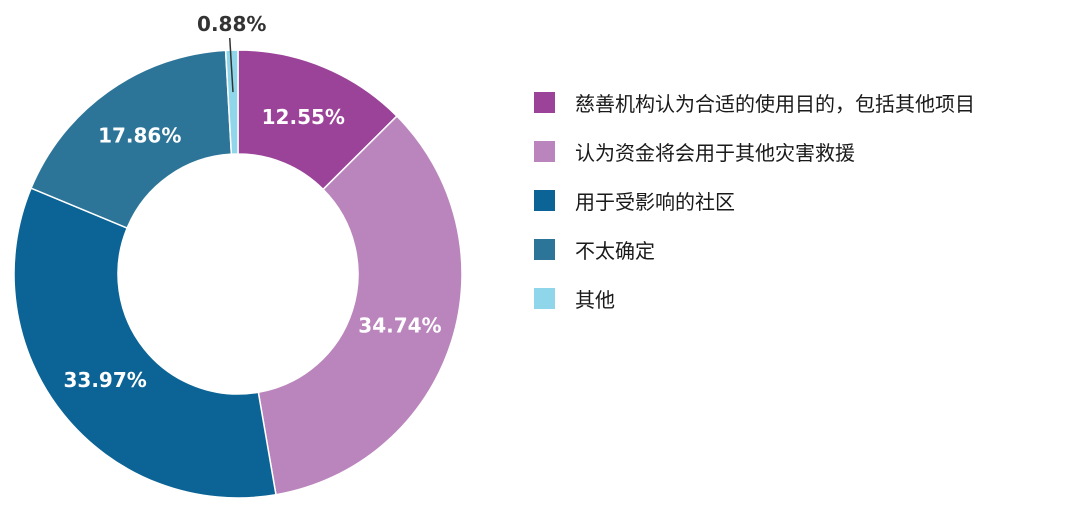  Describe the element at coordinates (754, 298) in the screenshot. I see `legend-item-5: 其他` at that location.